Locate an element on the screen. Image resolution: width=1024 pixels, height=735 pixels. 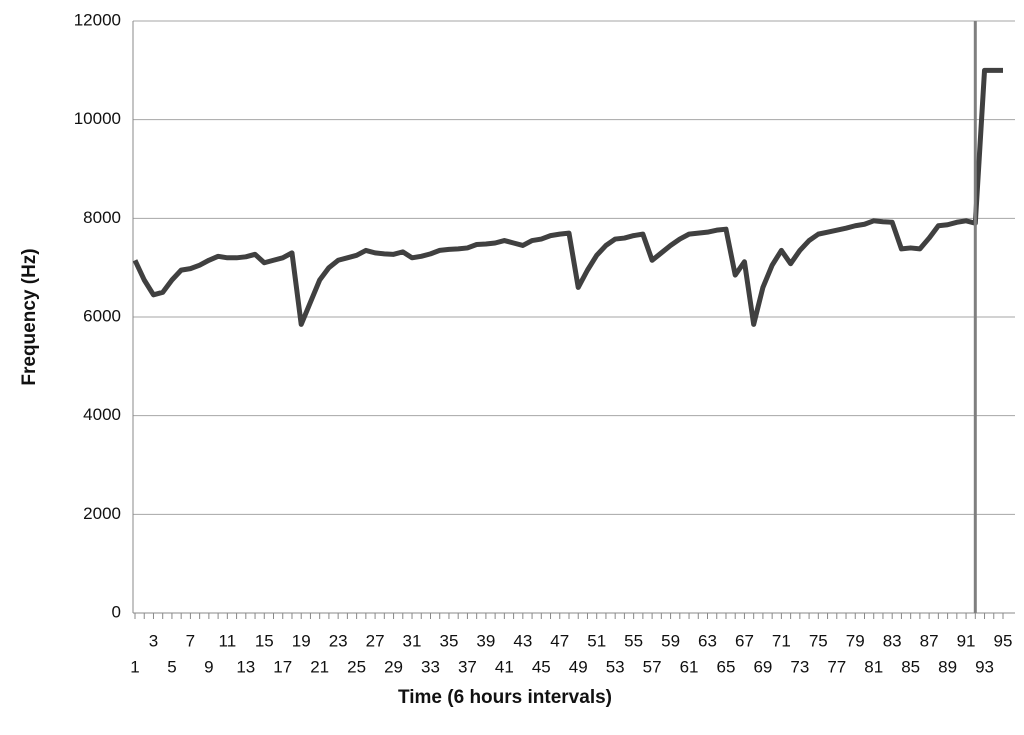
x-tick-label: 63 is located at coordinates (707, 640).